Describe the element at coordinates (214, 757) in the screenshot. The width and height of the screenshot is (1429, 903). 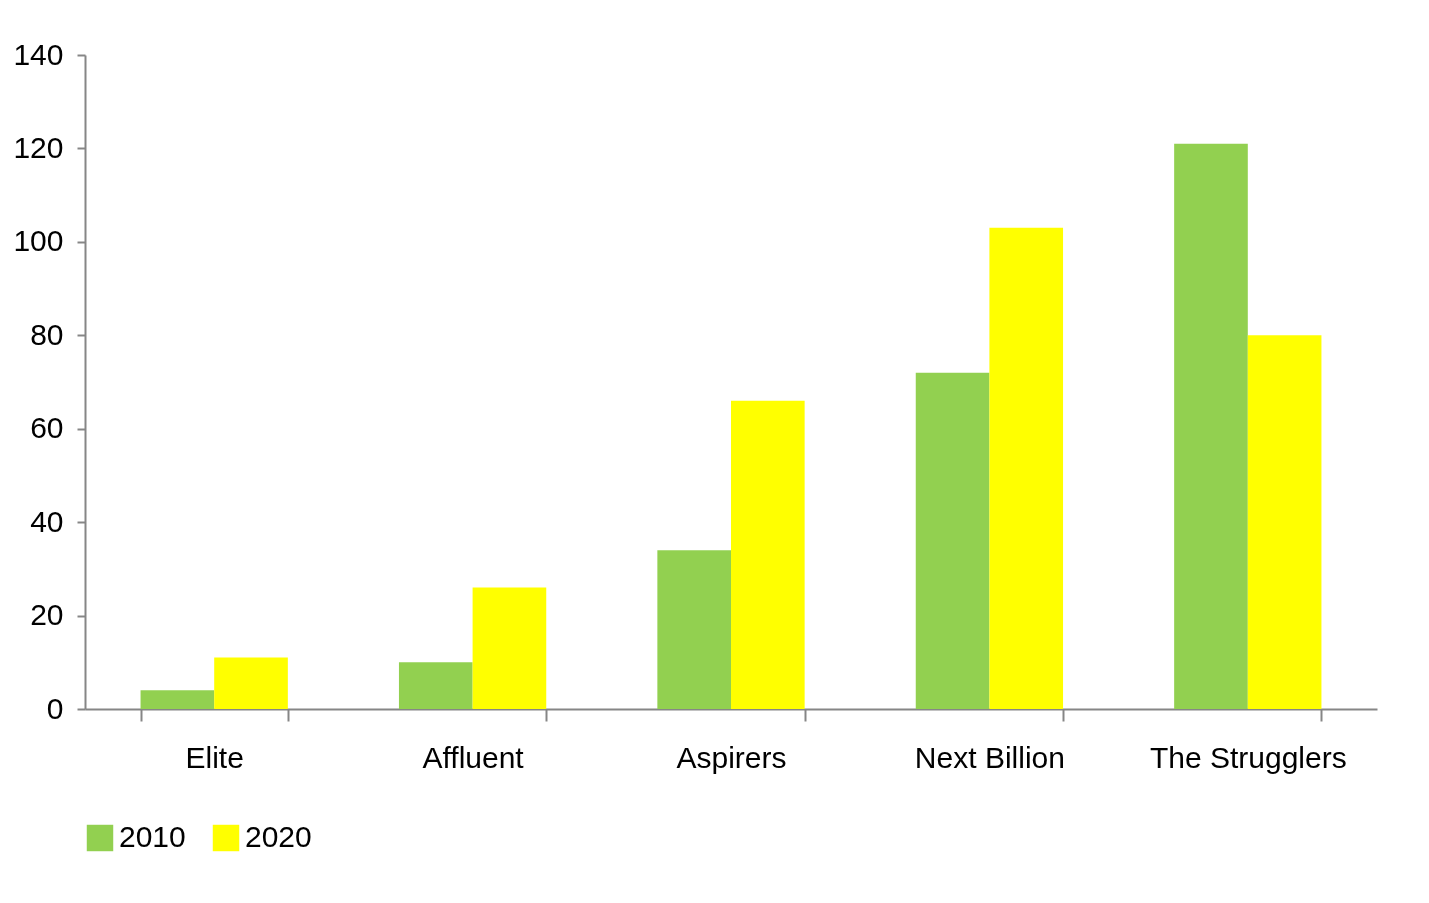
I see `x-tick-label: Elite` at that location.